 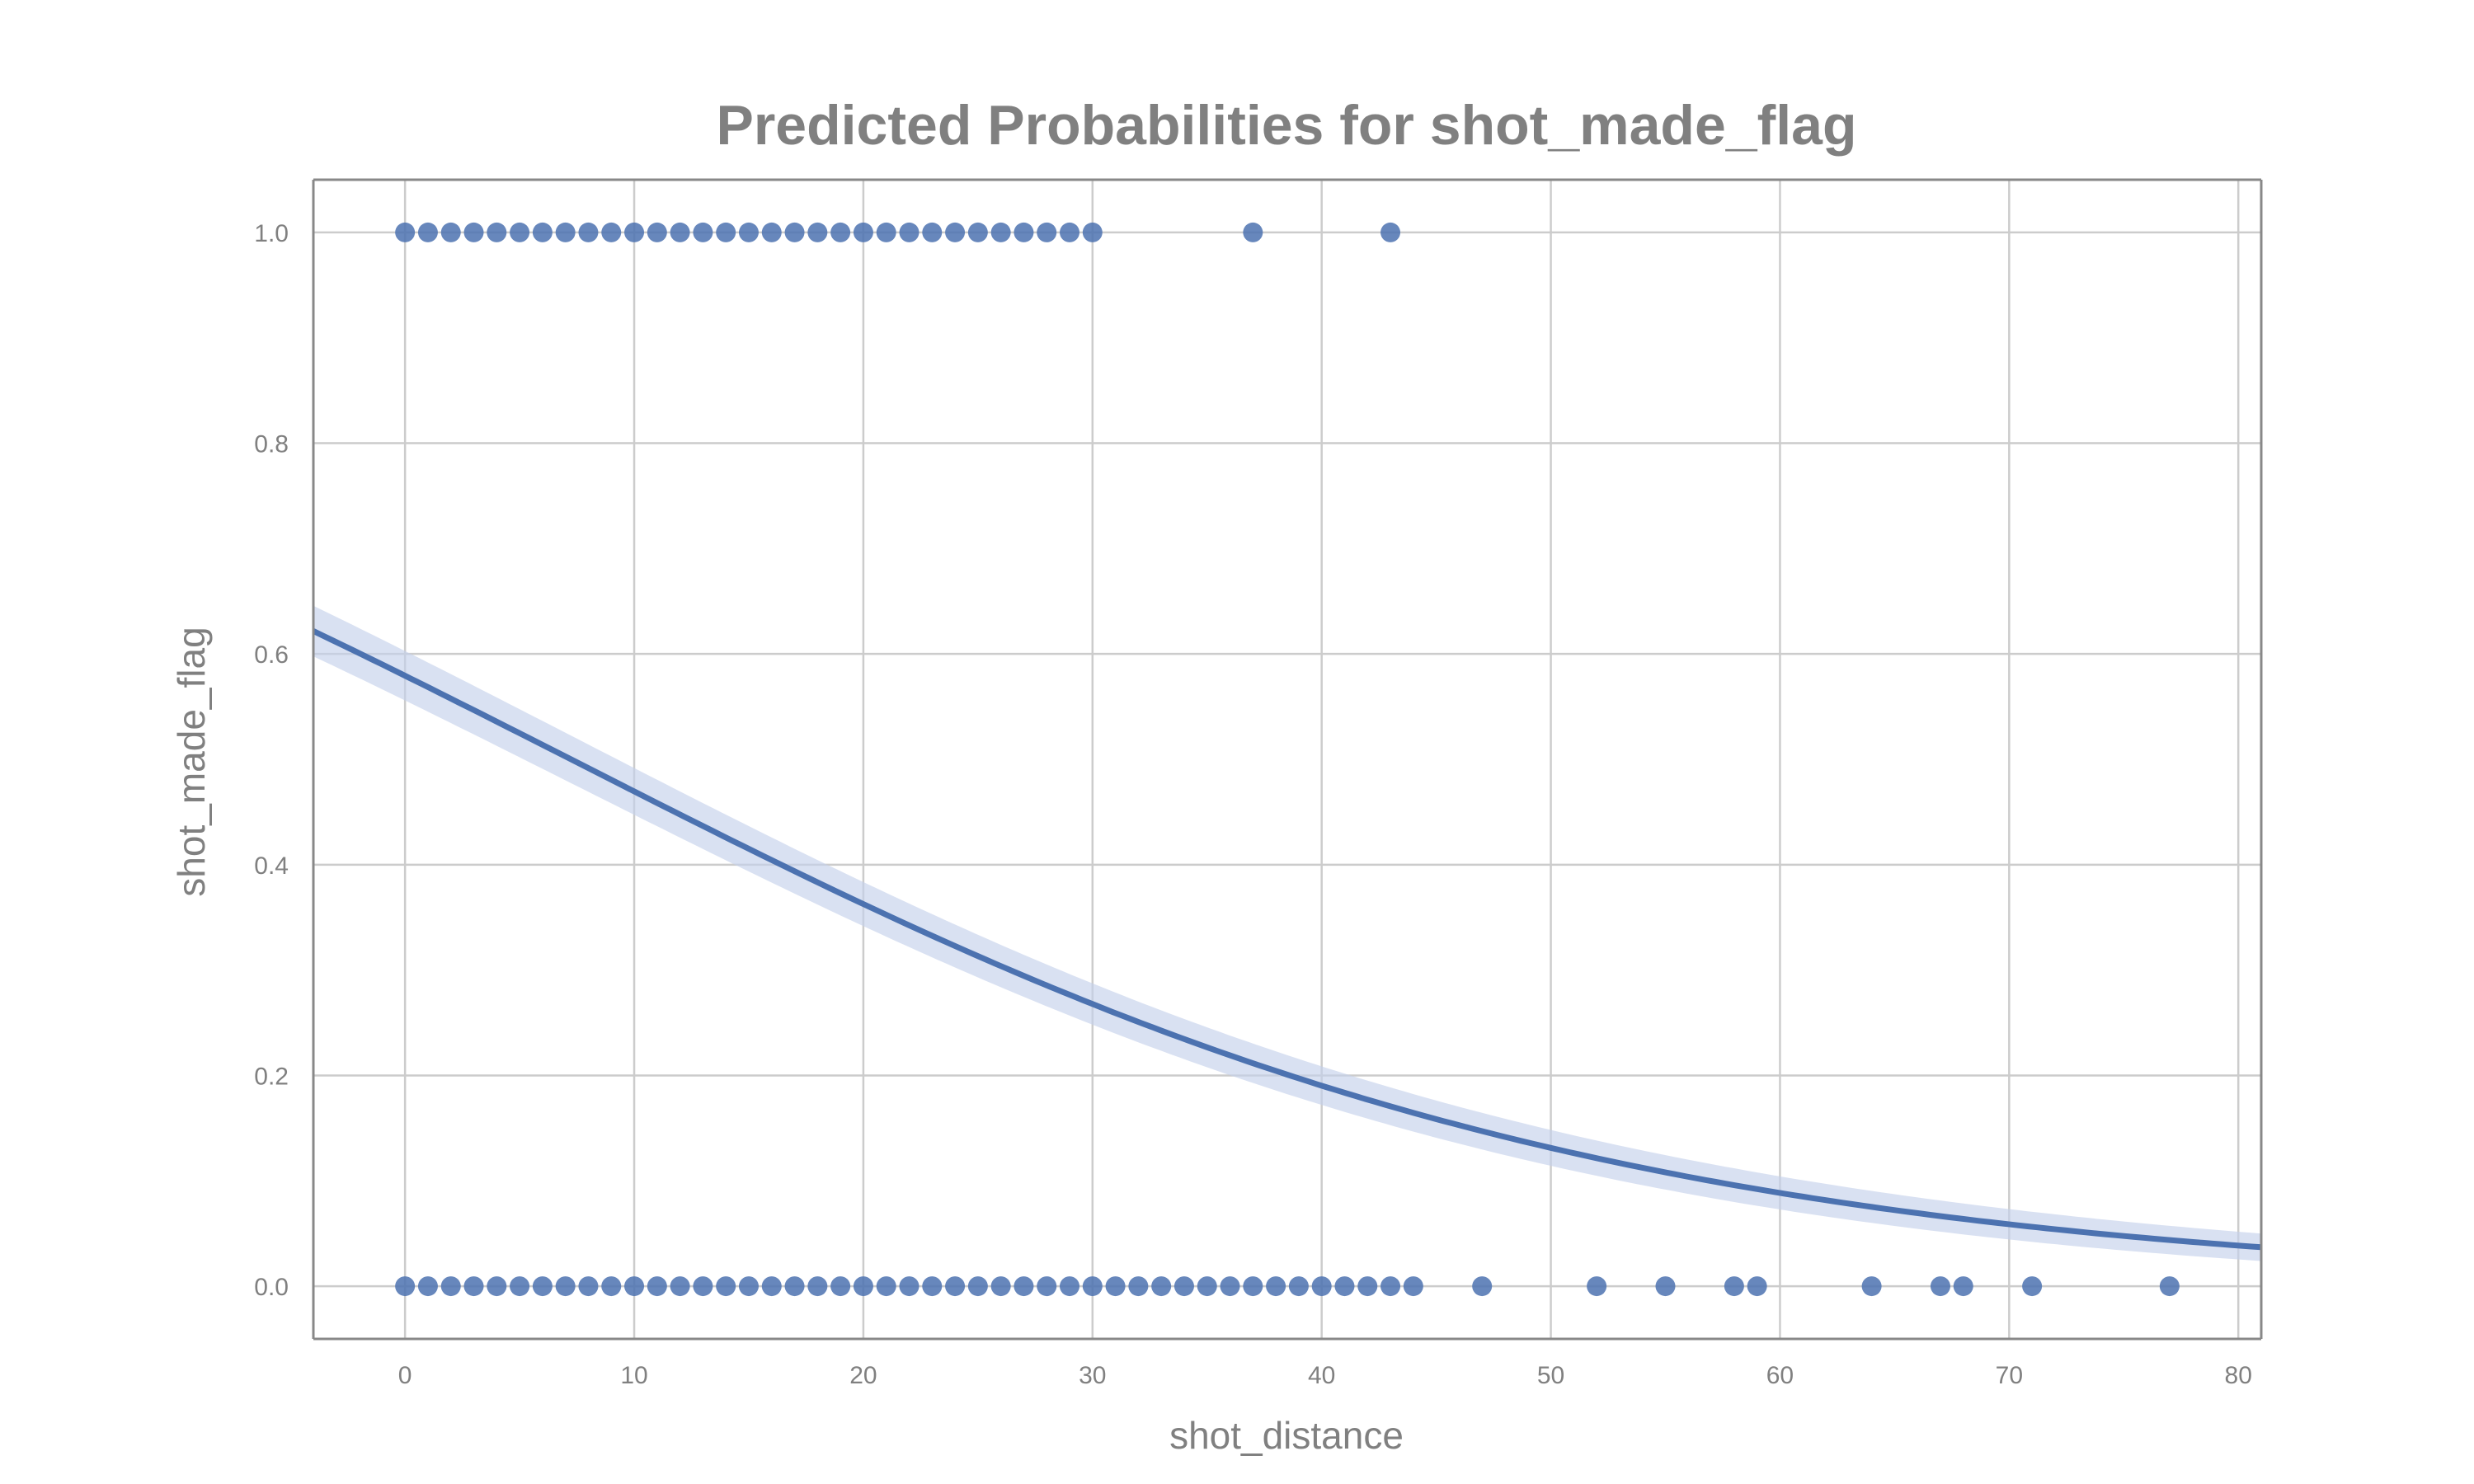 What do you see at coordinates (2009, 1375) in the screenshot?
I see `x-tick-label: 70` at bounding box center [2009, 1375].